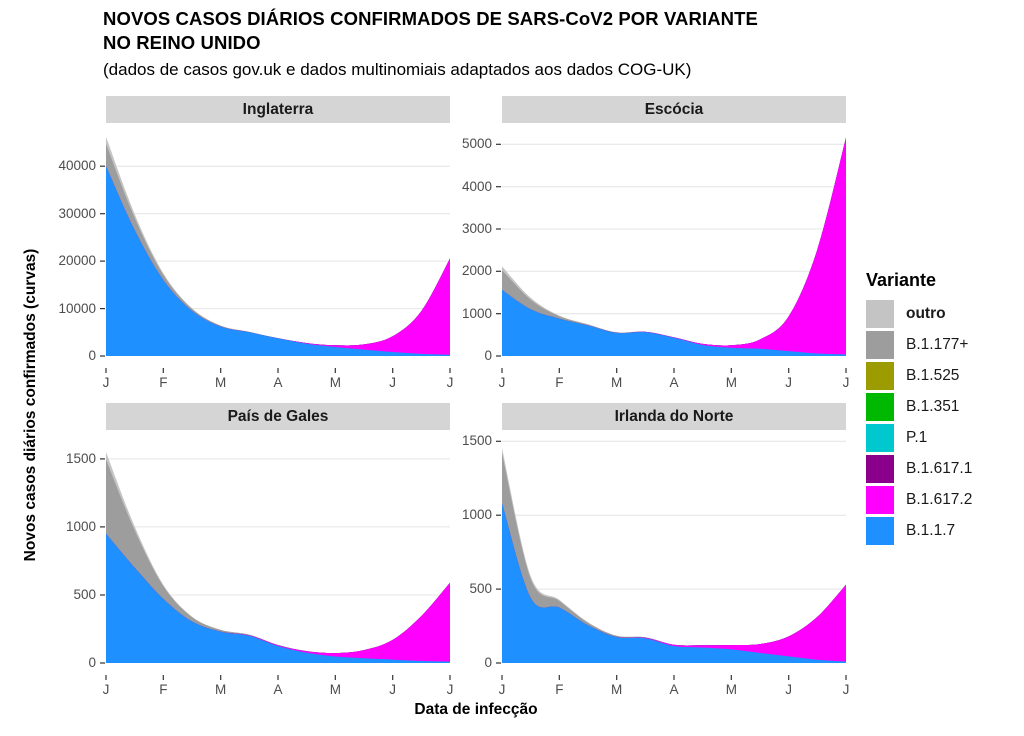  What do you see at coordinates (476, 709) in the screenshot?
I see `x-axis-title: Data de infecção` at bounding box center [476, 709].